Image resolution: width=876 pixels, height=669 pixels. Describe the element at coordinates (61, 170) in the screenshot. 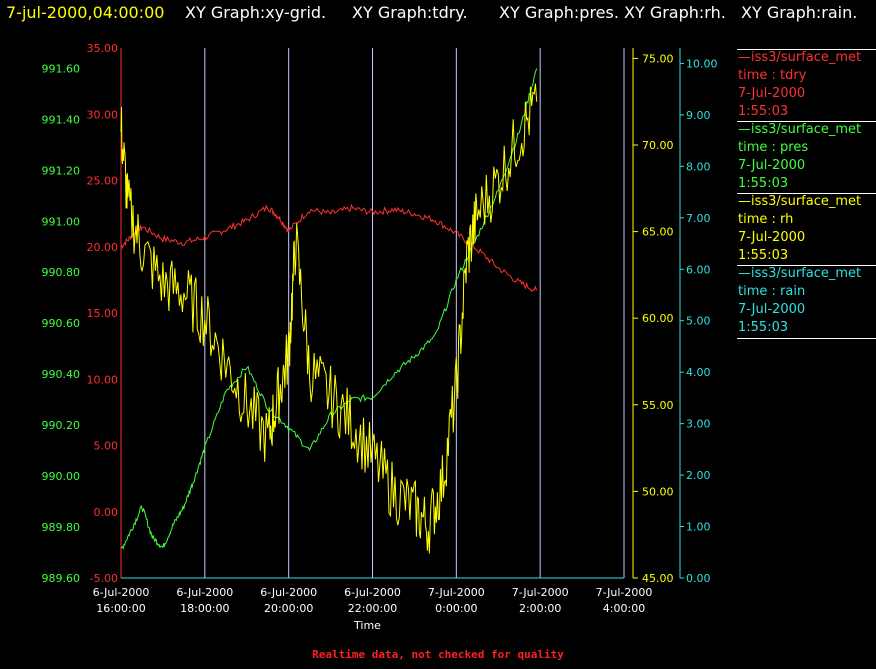

I see `y-tick-label-pres: 991.20` at that location.